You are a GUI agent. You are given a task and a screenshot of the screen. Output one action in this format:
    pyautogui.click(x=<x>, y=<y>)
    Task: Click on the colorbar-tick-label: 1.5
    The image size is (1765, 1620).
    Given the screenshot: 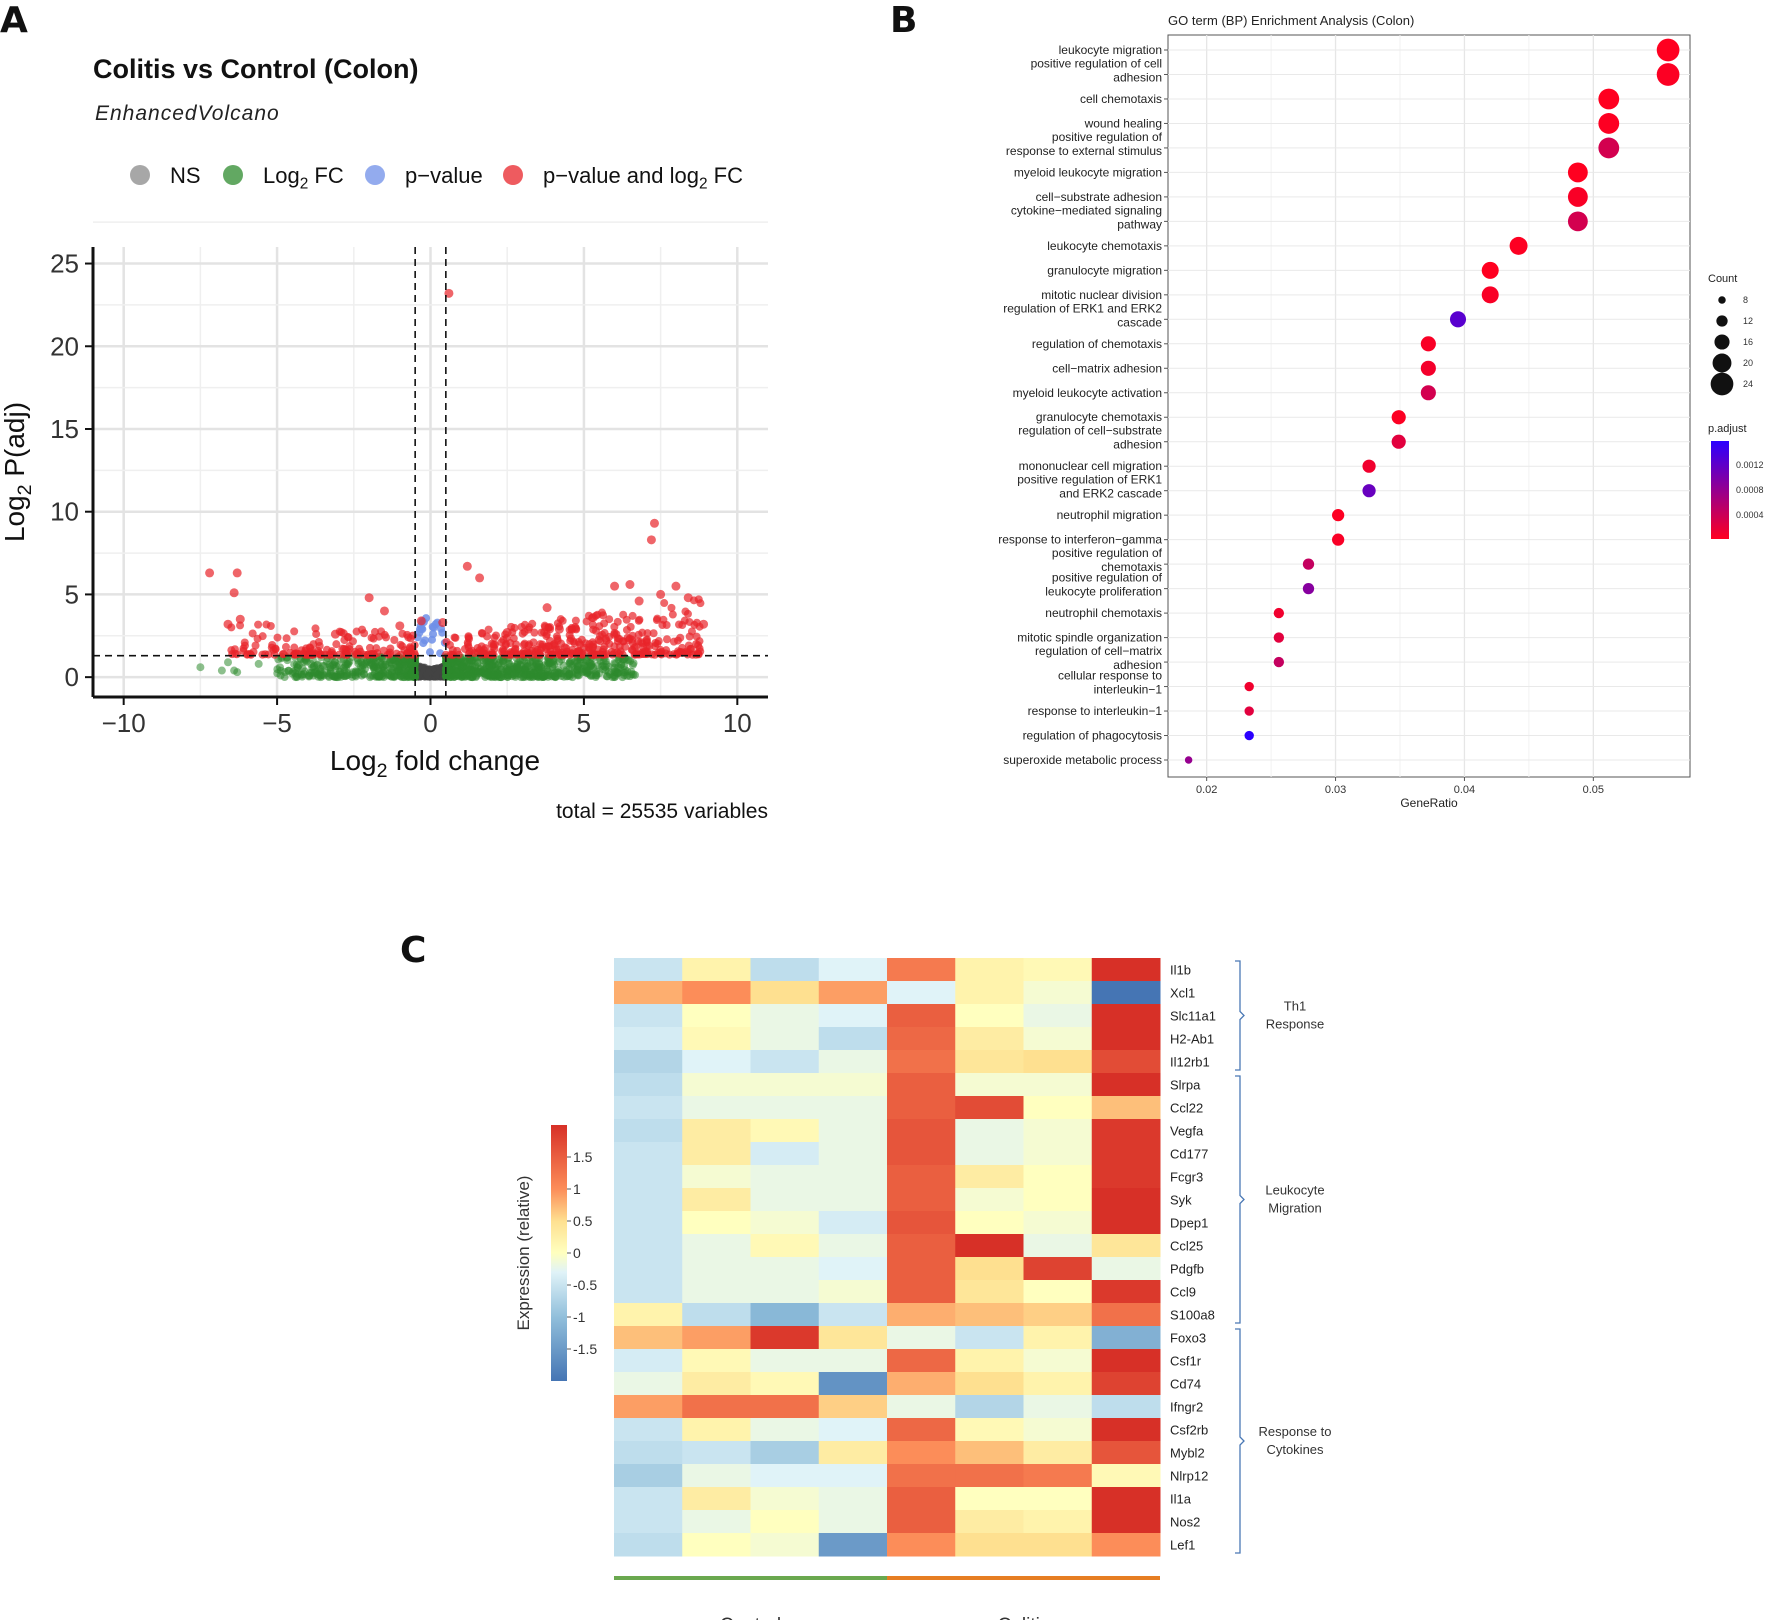 What is the action you would take?
    pyautogui.click(x=583, y=1157)
    